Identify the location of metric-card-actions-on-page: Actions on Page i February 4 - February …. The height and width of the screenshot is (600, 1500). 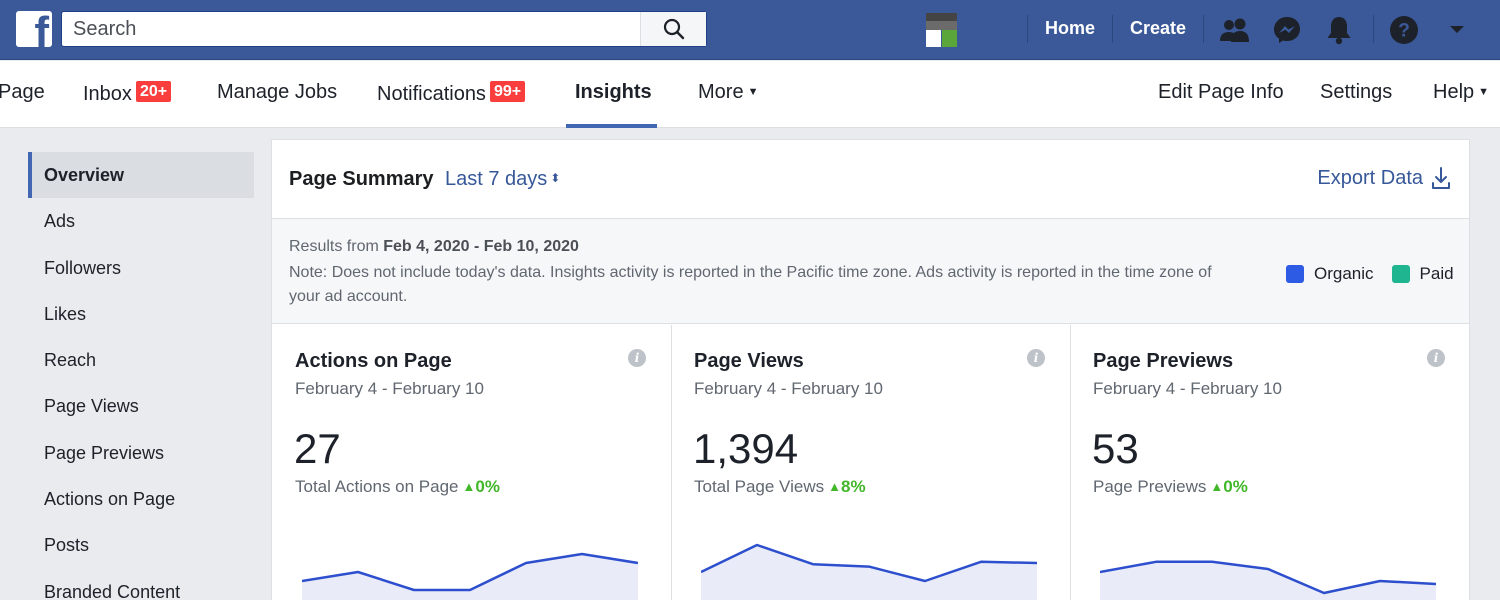
(472, 462).